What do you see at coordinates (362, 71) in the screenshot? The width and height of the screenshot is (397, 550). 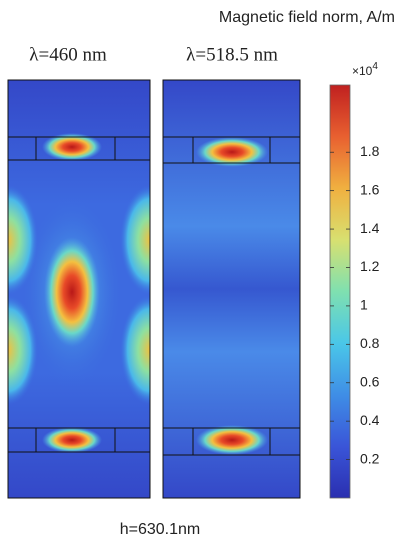 I see `colorbar-scale-base: ×10` at bounding box center [362, 71].